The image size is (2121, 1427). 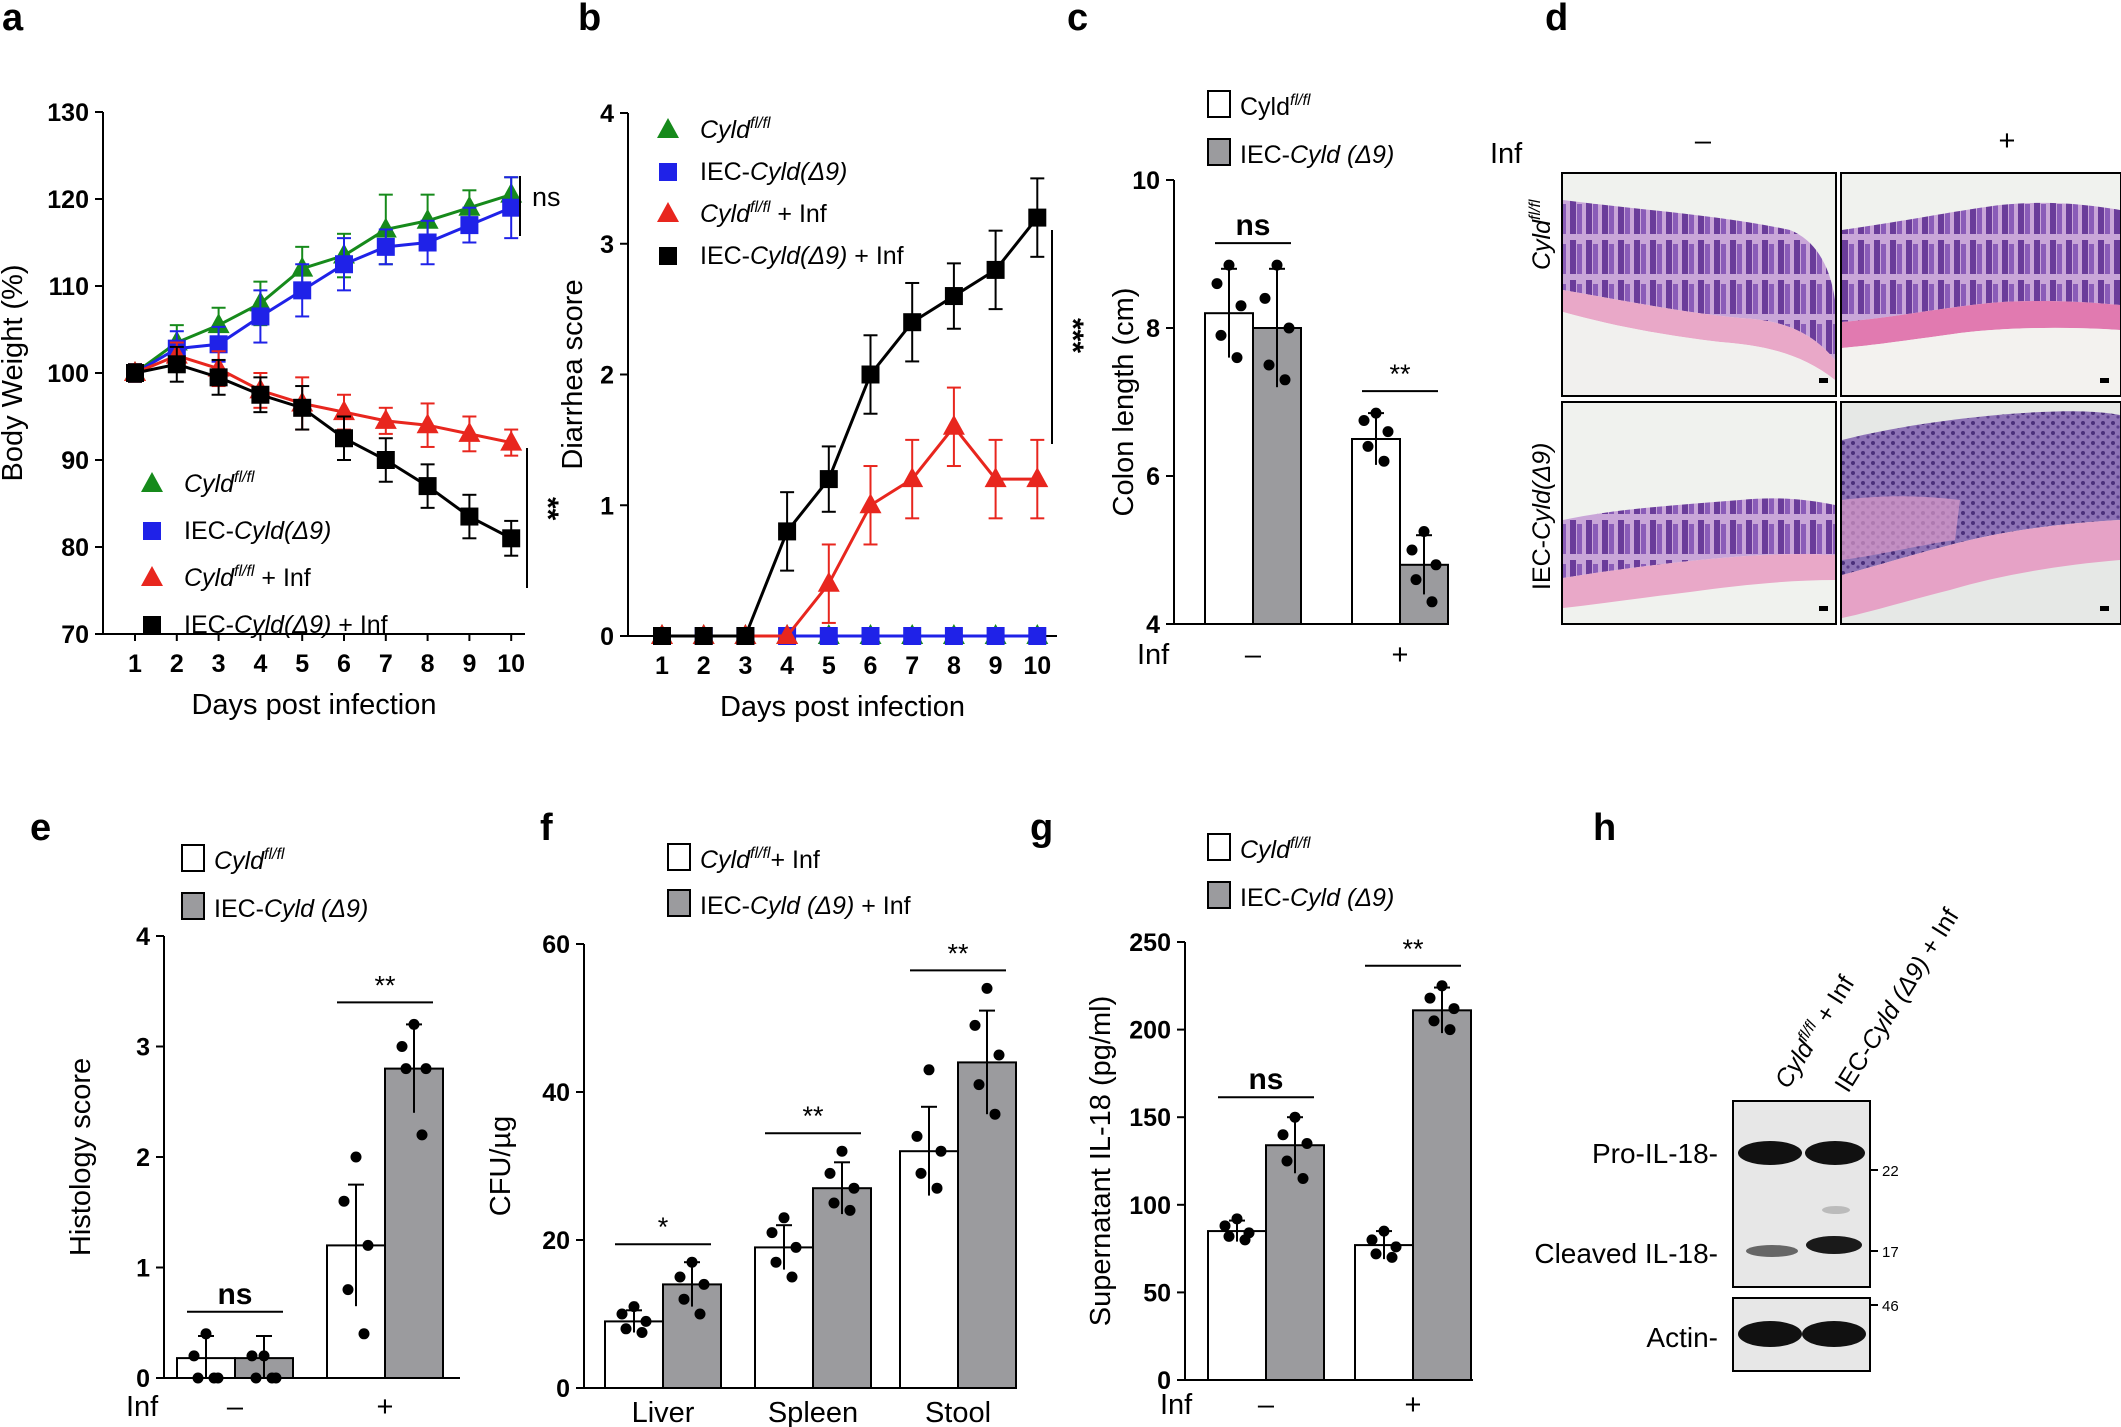 What do you see at coordinates (1980, 513) in the screenshot?
I see `histology-image-ko-infected` at bounding box center [1980, 513].